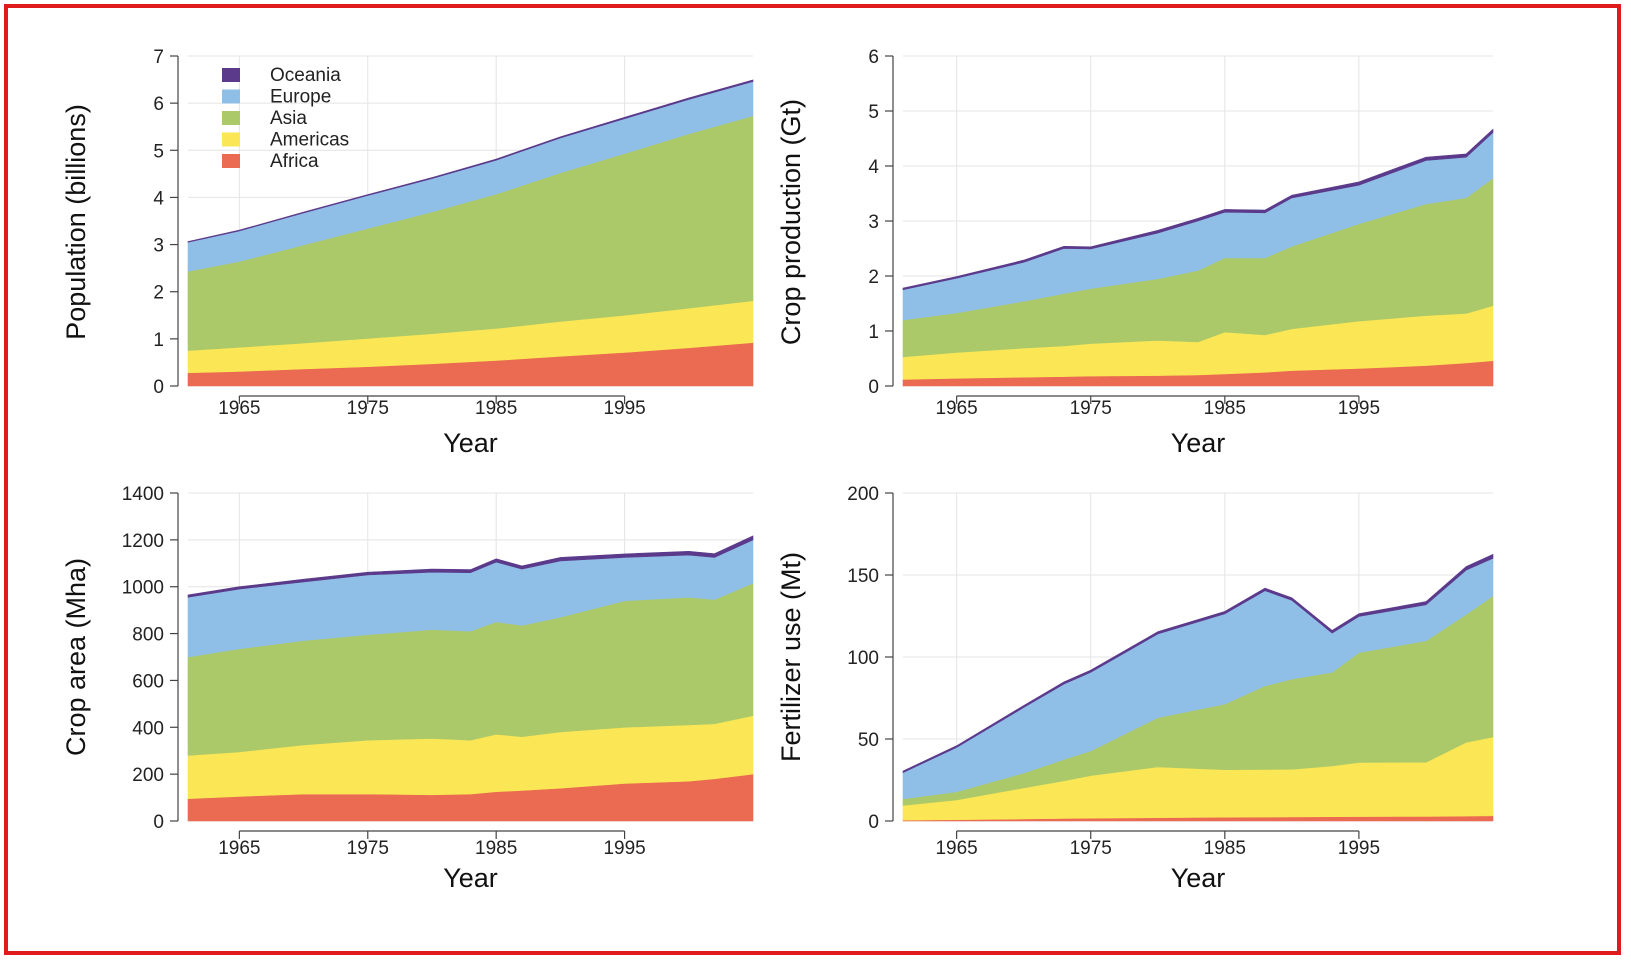 The width and height of the screenshot is (1631, 961). Describe the element at coordinates (143, 541) in the screenshot. I see `y-tick-label: 1200` at that location.